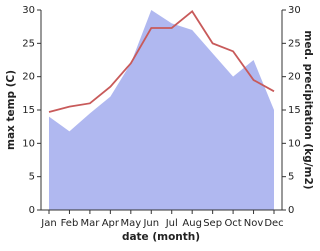 The height and width of the screenshot is (251, 320). I want to click on y-tick-label: 5, so click(32, 177).